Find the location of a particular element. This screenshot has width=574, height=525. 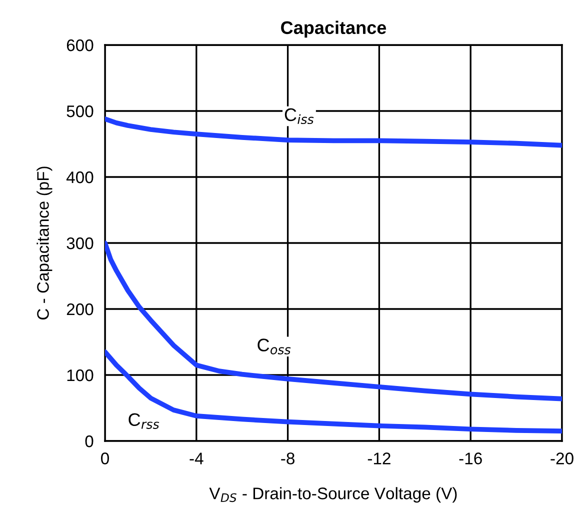

y-tick-label: 100 is located at coordinates (80, 375).